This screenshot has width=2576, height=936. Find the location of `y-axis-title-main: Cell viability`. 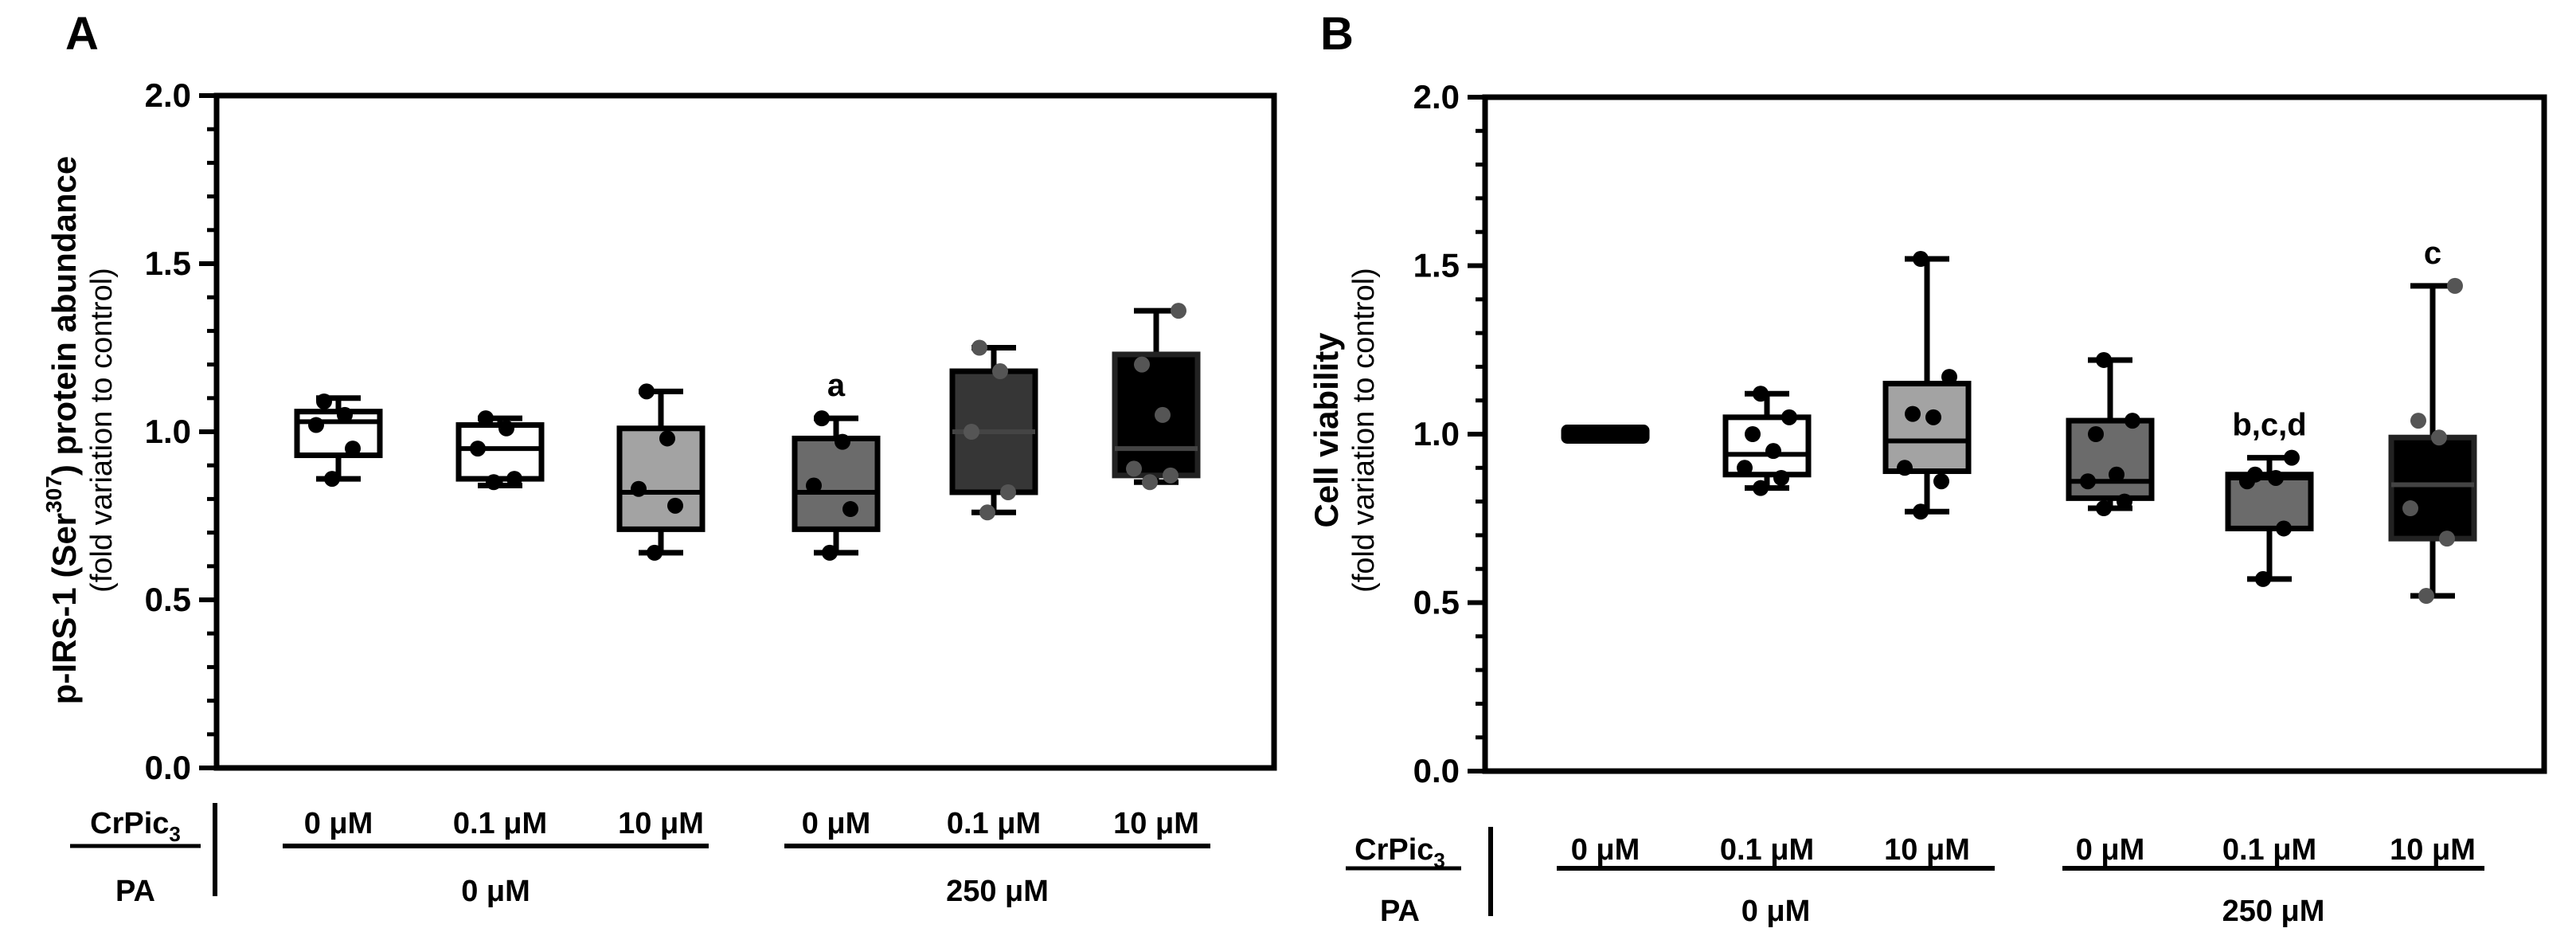

y-axis-title-main: Cell viability is located at coordinates (1326, 430).